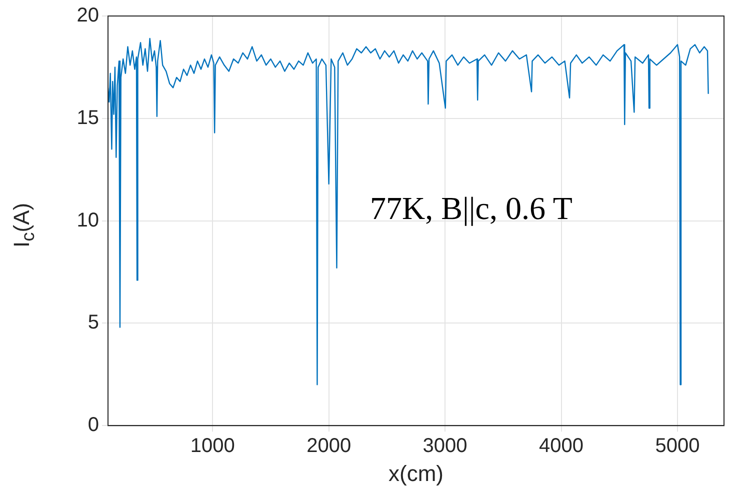  What do you see at coordinates (677, 446) in the screenshot?
I see `x-tick-label: 5000` at bounding box center [677, 446].